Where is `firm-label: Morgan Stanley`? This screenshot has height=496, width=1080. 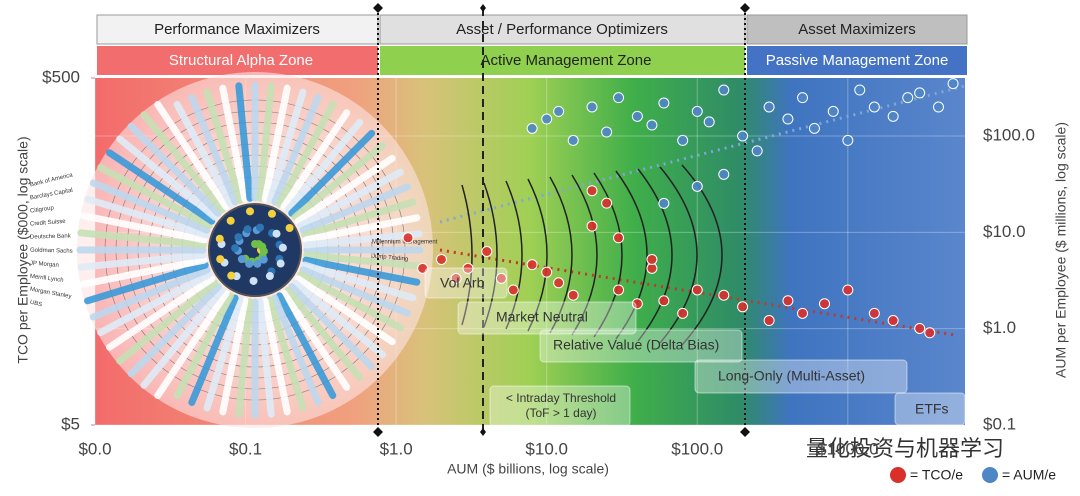
firm-label: Morgan Stanley is located at coordinates (50, 294).